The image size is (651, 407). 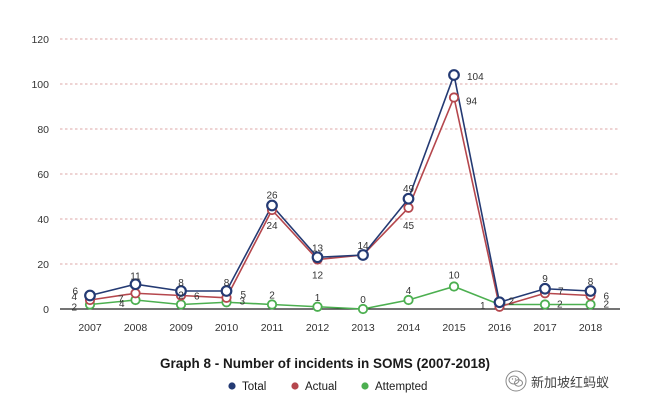 What do you see at coordinates (40, 40) in the screenshot?
I see `y-tick-label: 120` at bounding box center [40, 40].